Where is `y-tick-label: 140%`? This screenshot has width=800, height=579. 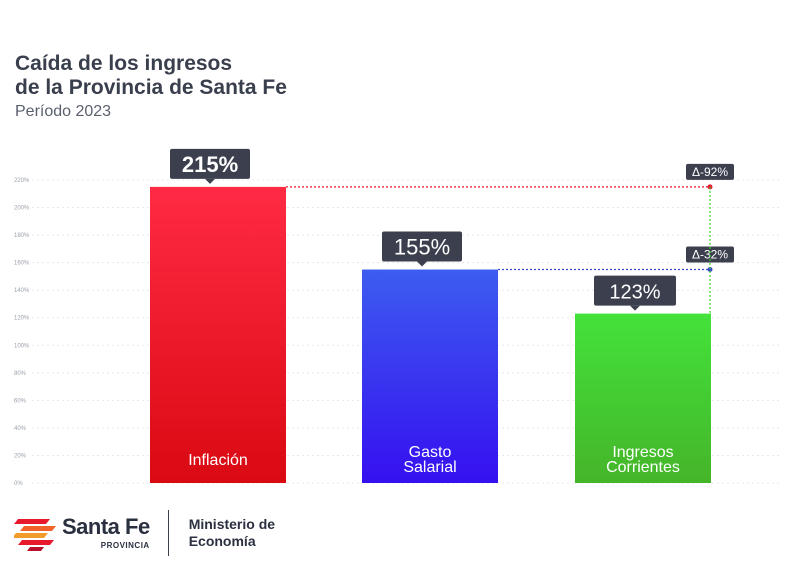 y-tick-label: 140% is located at coordinates (22, 291).